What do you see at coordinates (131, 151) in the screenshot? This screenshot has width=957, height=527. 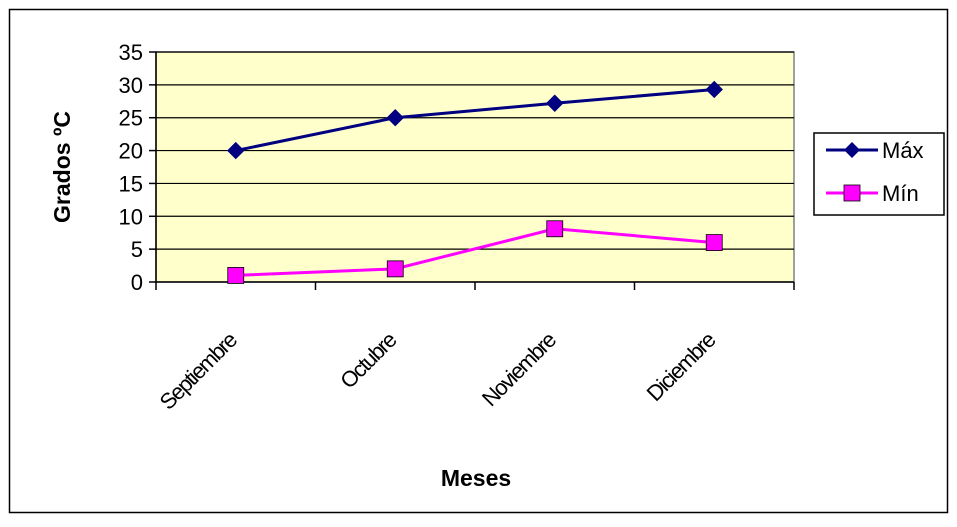 I see `y-tick-label: 20` at bounding box center [131, 151].